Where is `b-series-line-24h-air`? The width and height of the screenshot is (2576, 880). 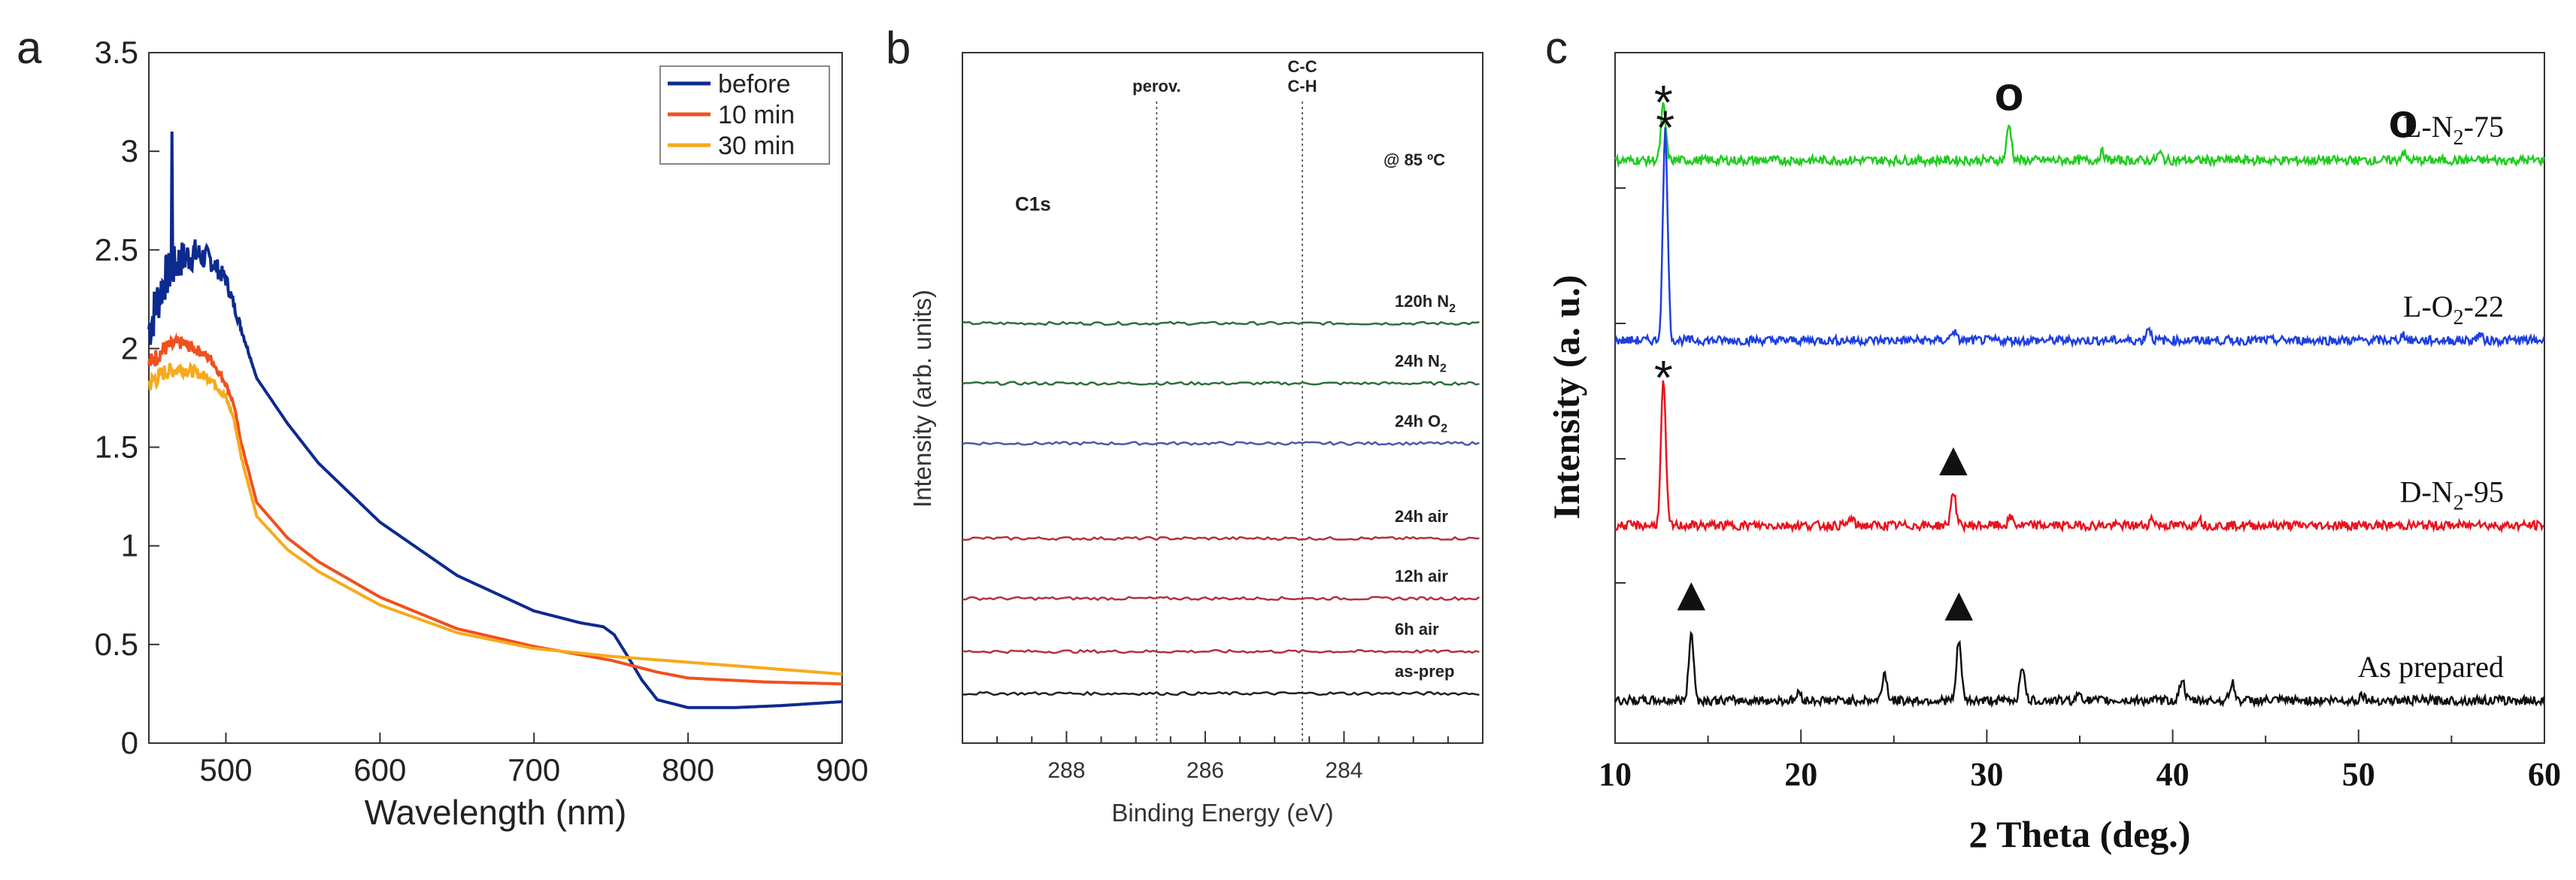
b-series-line-24h-air is located at coordinates (1221, 539).